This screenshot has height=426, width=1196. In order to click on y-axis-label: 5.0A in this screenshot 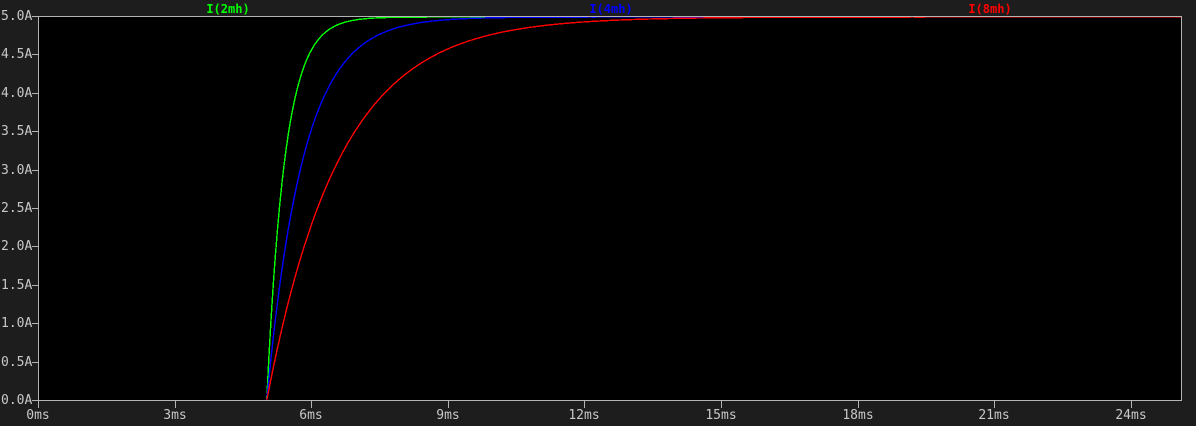, I will do `click(17, 16)`.